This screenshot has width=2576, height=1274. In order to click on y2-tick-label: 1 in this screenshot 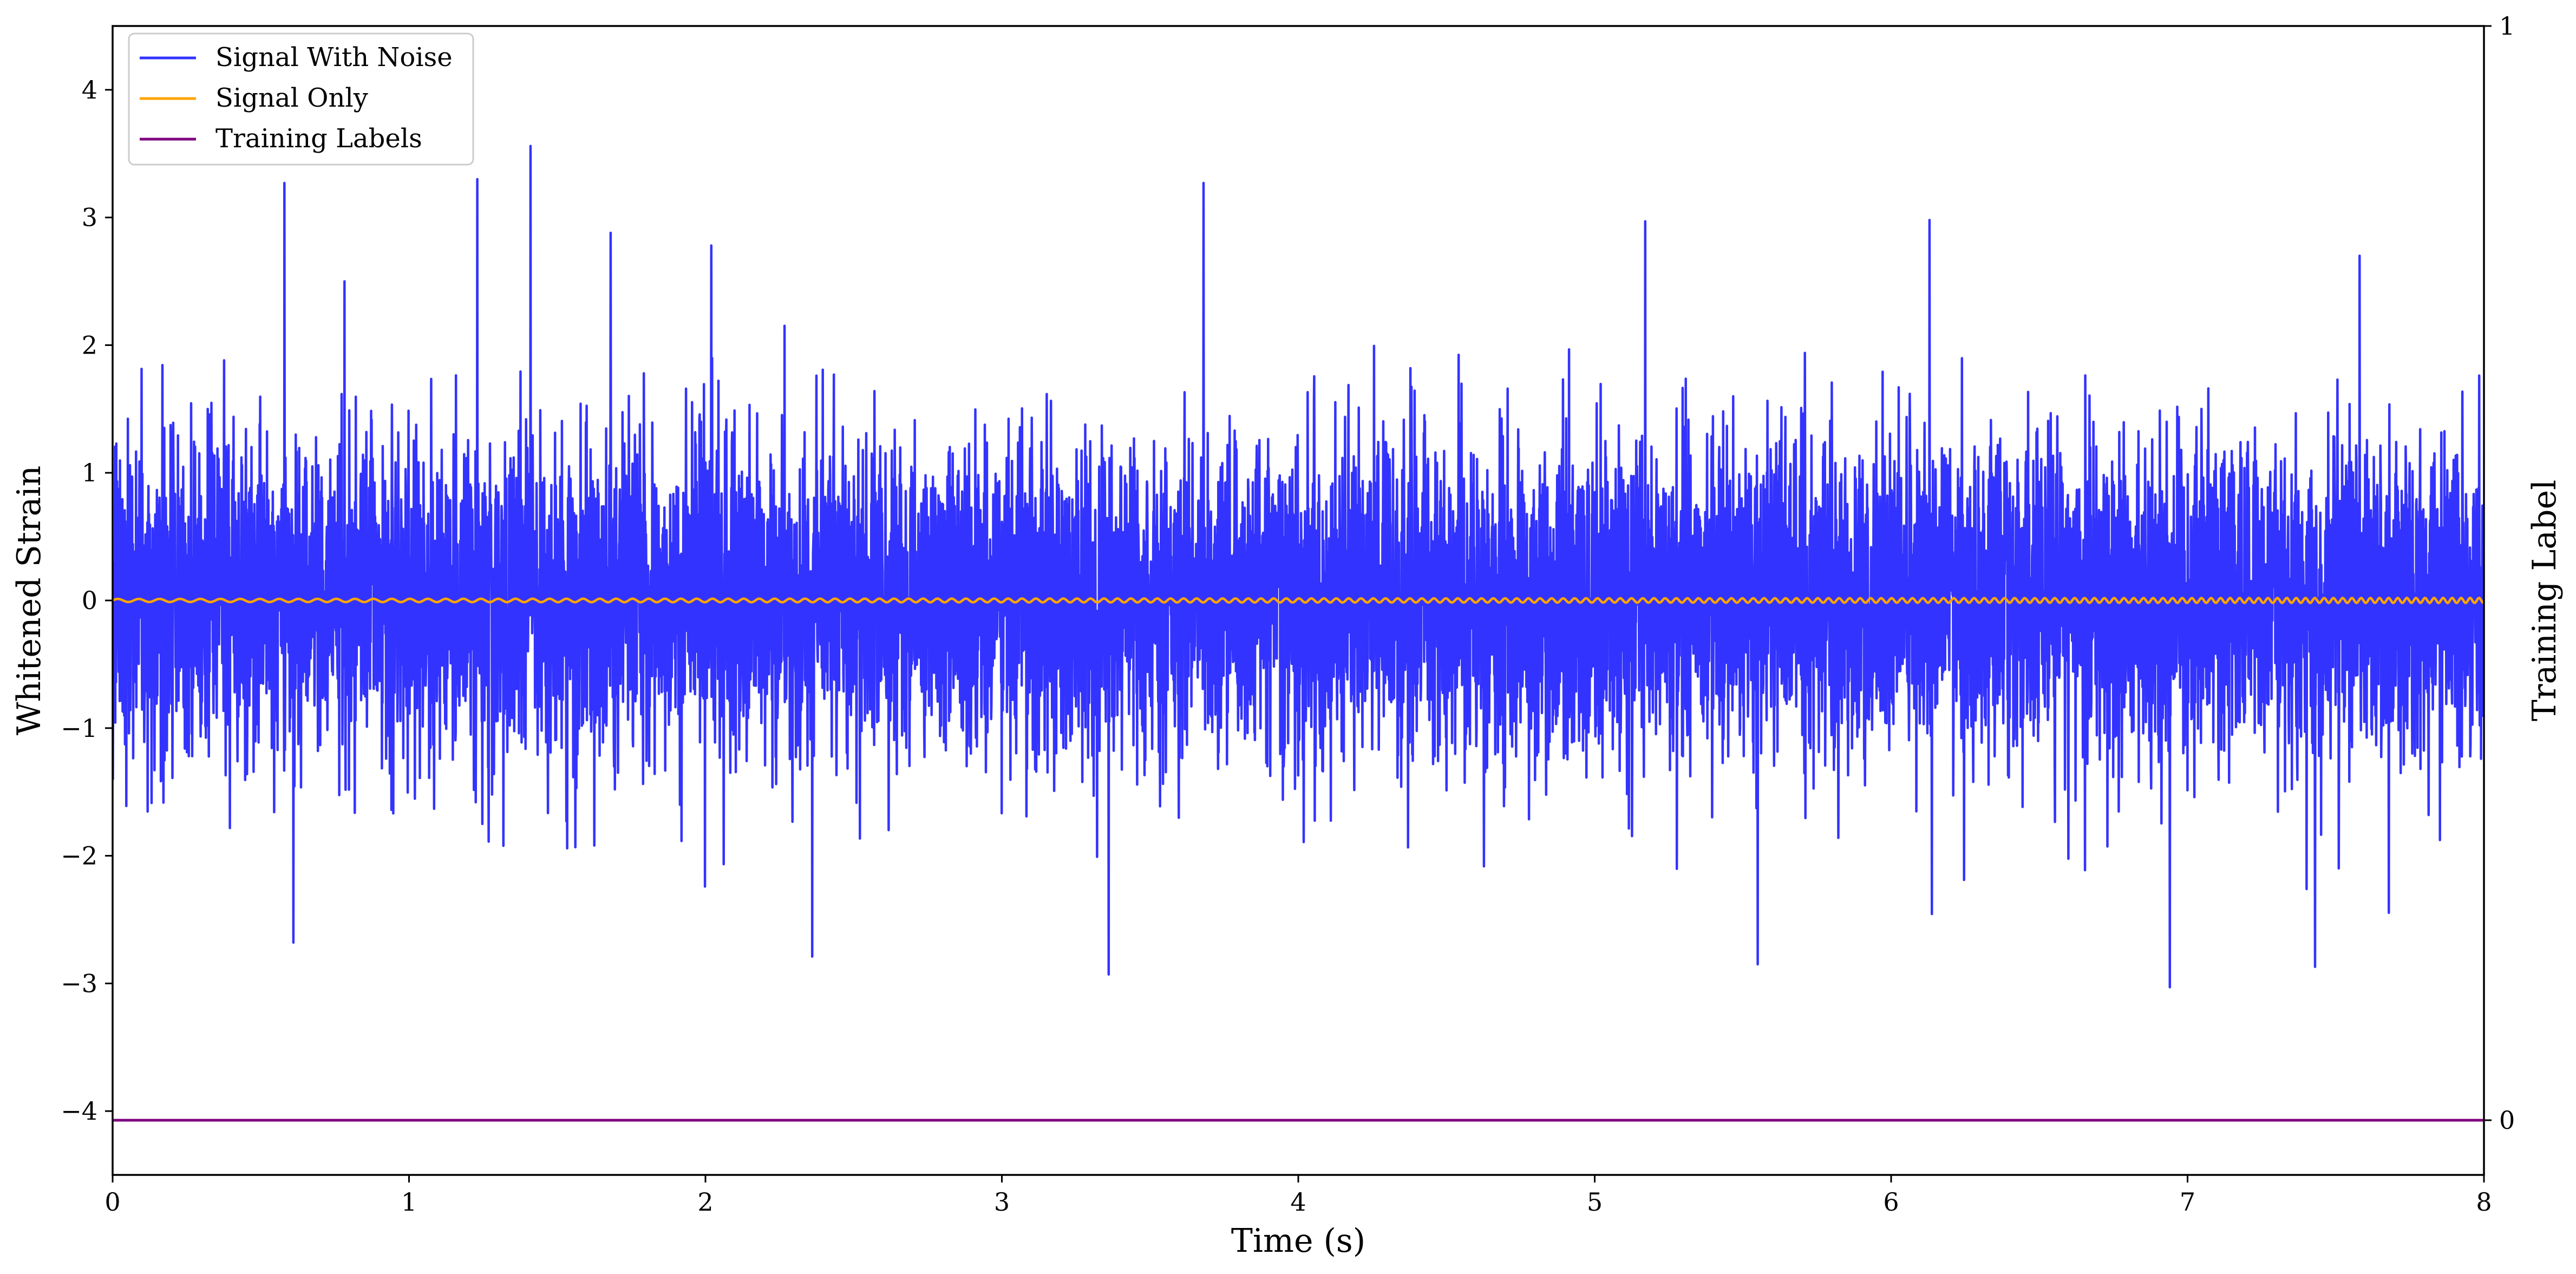, I will do `click(2507, 26)`.